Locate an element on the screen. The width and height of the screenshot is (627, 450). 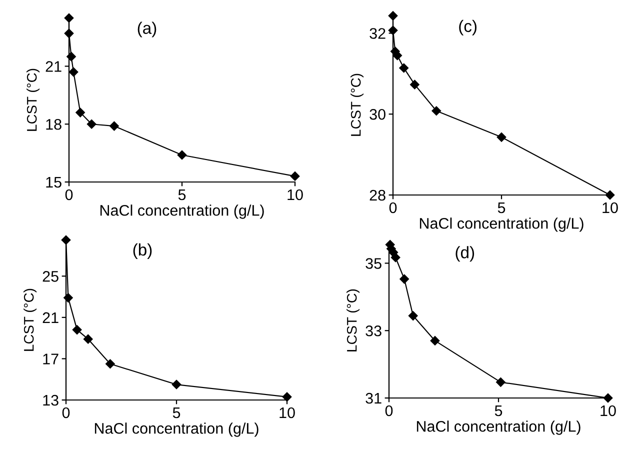
y-tick-label: 18 is located at coordinates (54, 124).